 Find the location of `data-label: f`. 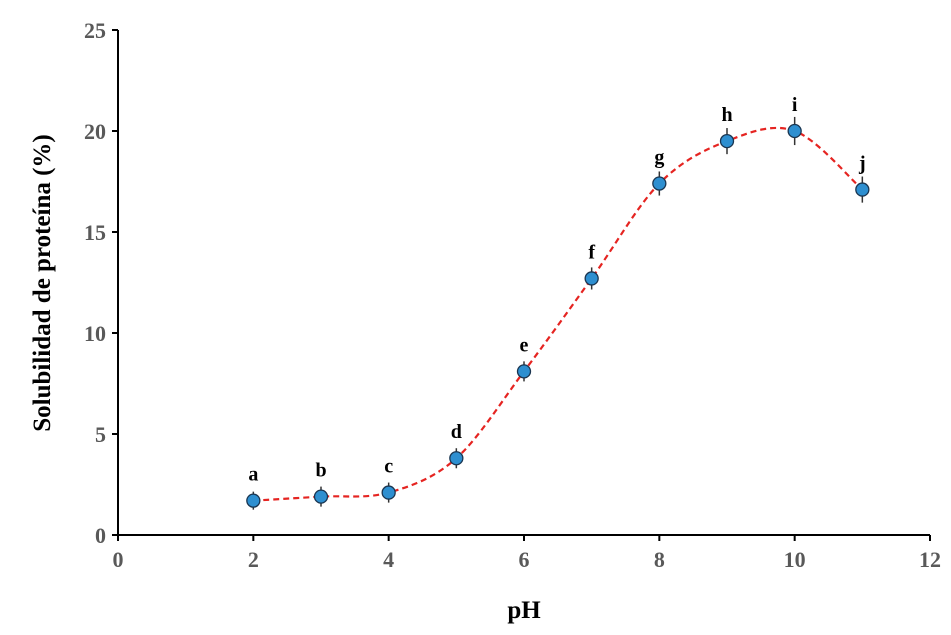

data-label: f is located at coordinates (591, 252).